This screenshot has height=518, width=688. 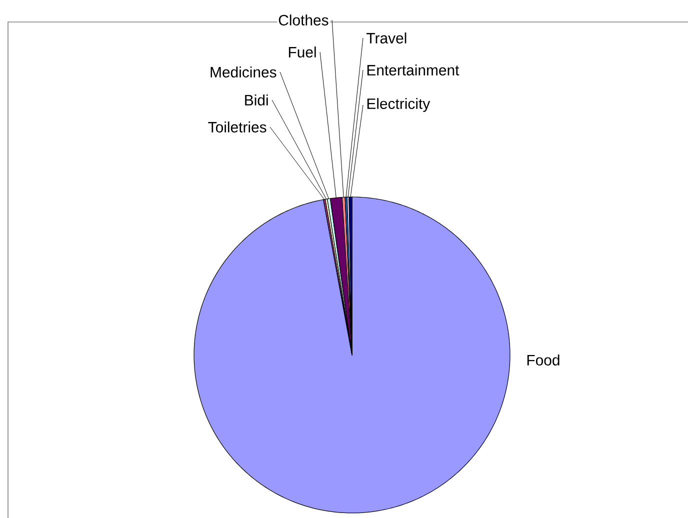 What do you see at coordinates (386, 38) in the screenshot?
I see `slice-label: Travel` at bounding box center [386, 38].